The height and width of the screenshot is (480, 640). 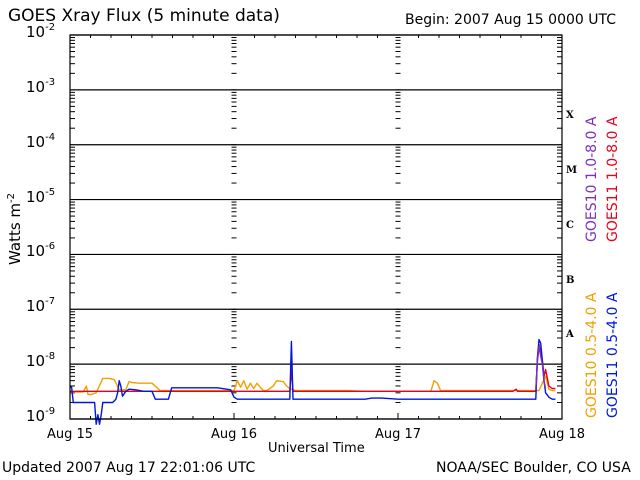 What do you see at coordinates (41, 361) in the screenshot?
I see `y-tick-label: 10⁻⁸` at bounding box center [41, 361].